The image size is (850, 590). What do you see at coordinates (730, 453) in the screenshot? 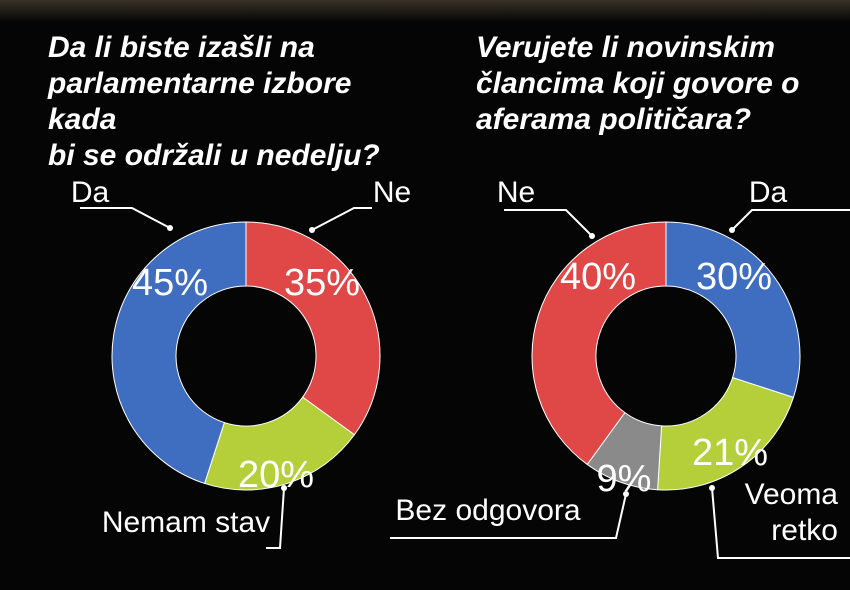
I see `value-label-veoma-retko: 21%` at bounding box center [730, 453].